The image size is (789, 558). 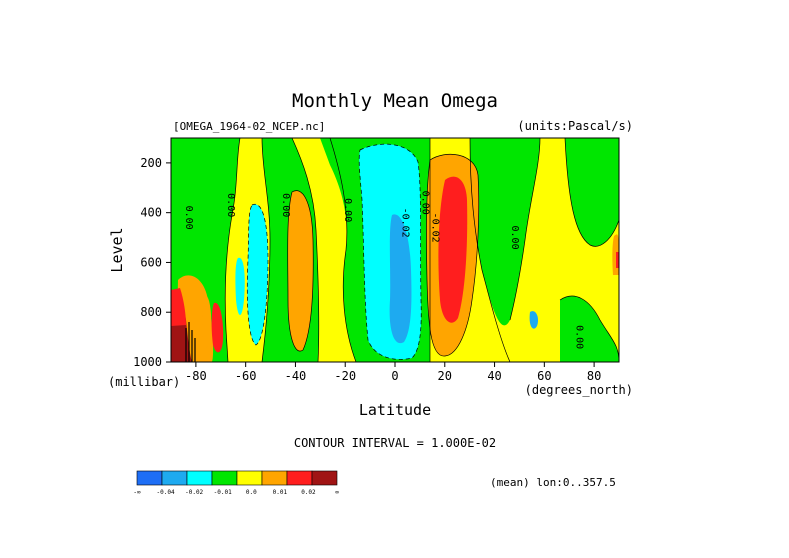 I want to click on y-tick-label: 400, so click(x=151, y=213).